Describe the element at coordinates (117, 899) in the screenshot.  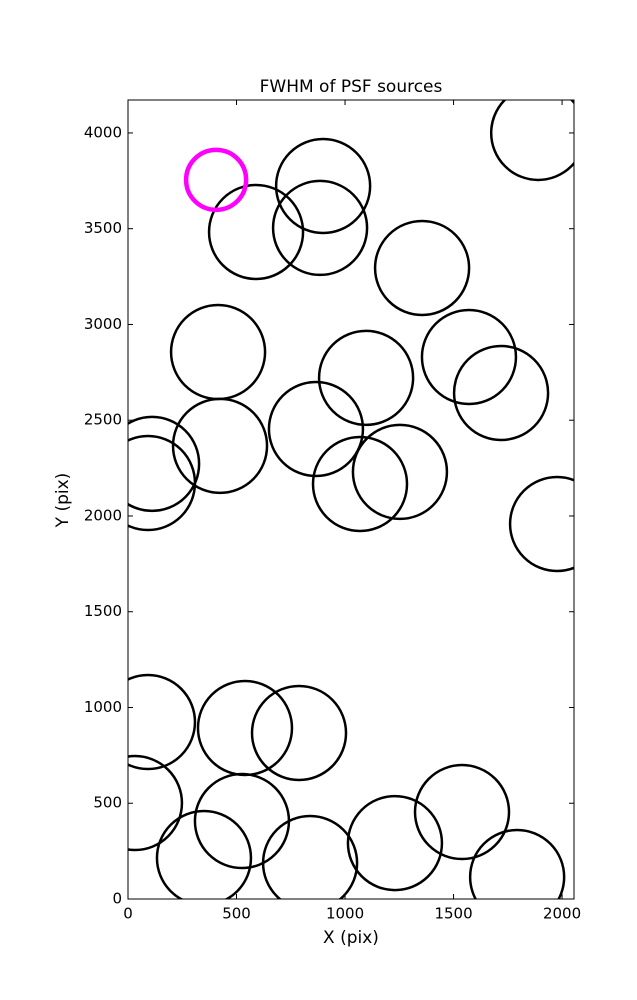
I see `y-tick-label: 0` at that location.